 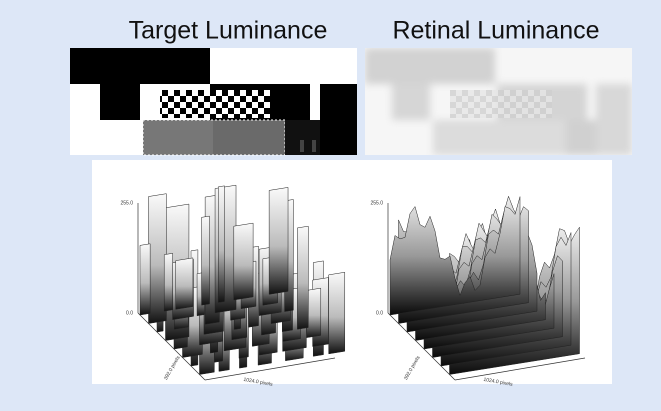 I want to click on retinal-image, so click(x=498, y=101).